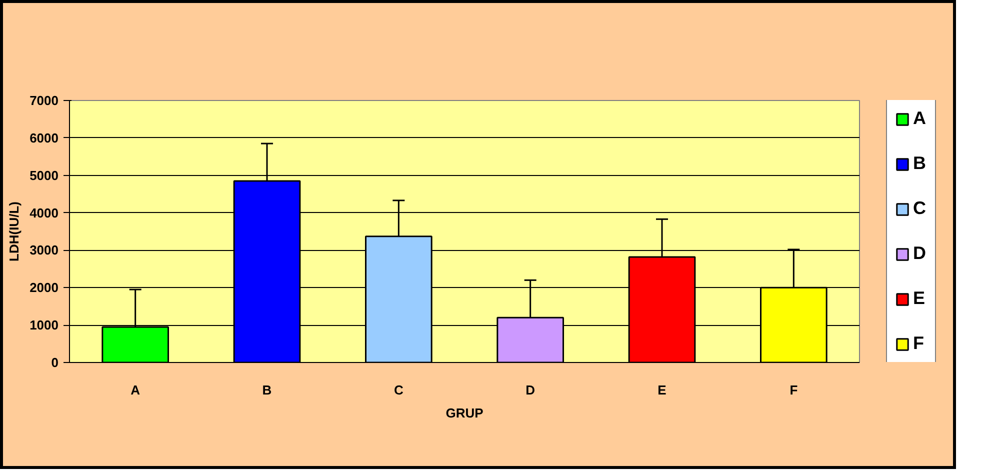  Describe the element at coordinates (794, 390) in the screenshot. I see `x-tick-label: F` at that location.